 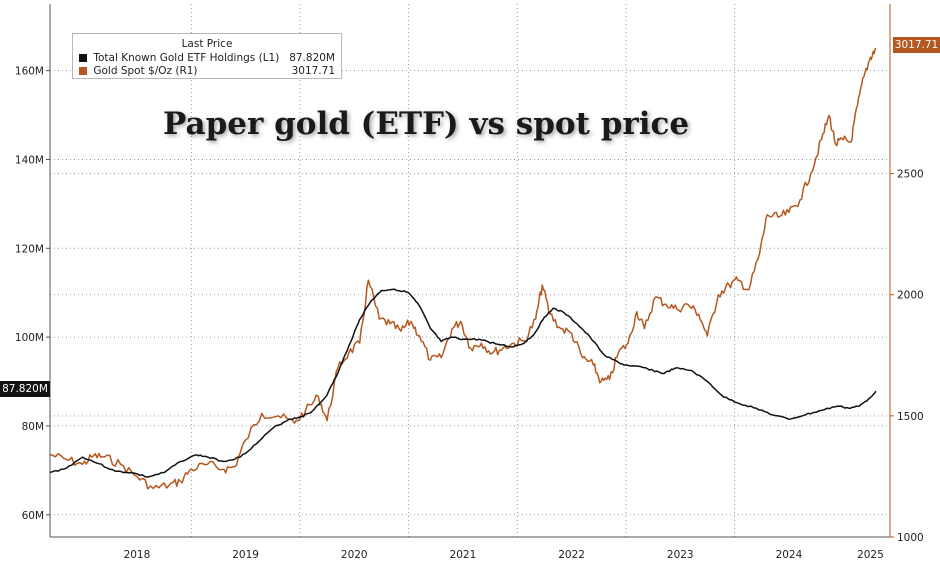 What do you see at coordinates (83, 71) in the screenshot?
I see `legend-swatch-spot` at bounding box center [83, 71].